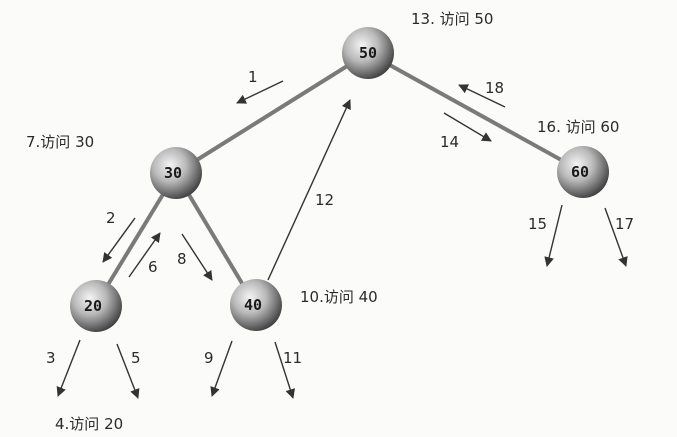 The image size is (677, 437). Describe the element at coordinates (537, 224) in the screenshot. I see `step-number-15: 15` at that location.